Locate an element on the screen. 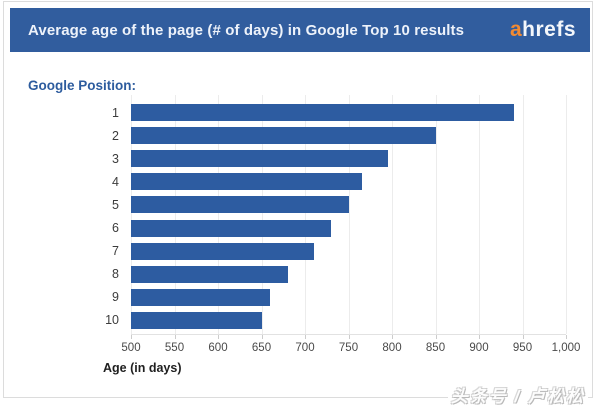  x-tick-label-750: 750 is located at coordinates (348, 348).